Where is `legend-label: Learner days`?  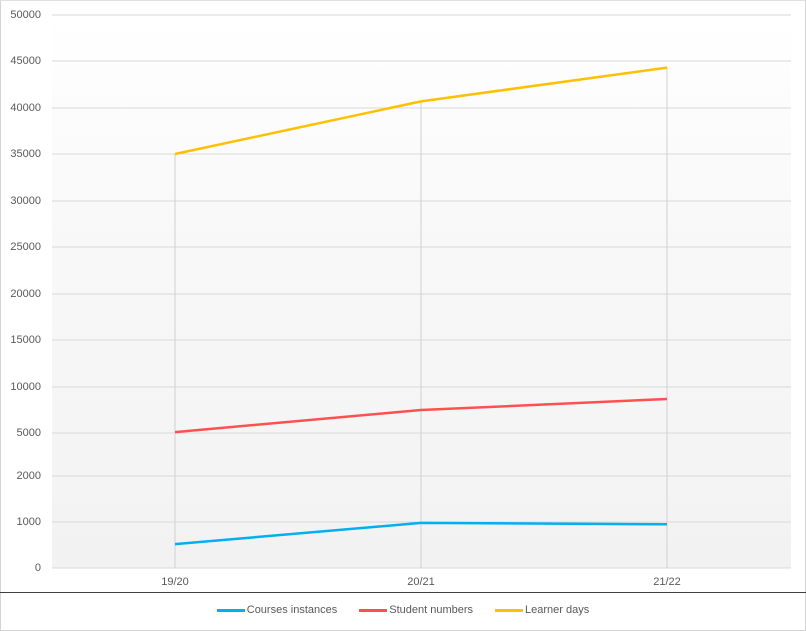
legend-label: Learner days is located at coordinates (557, 610).